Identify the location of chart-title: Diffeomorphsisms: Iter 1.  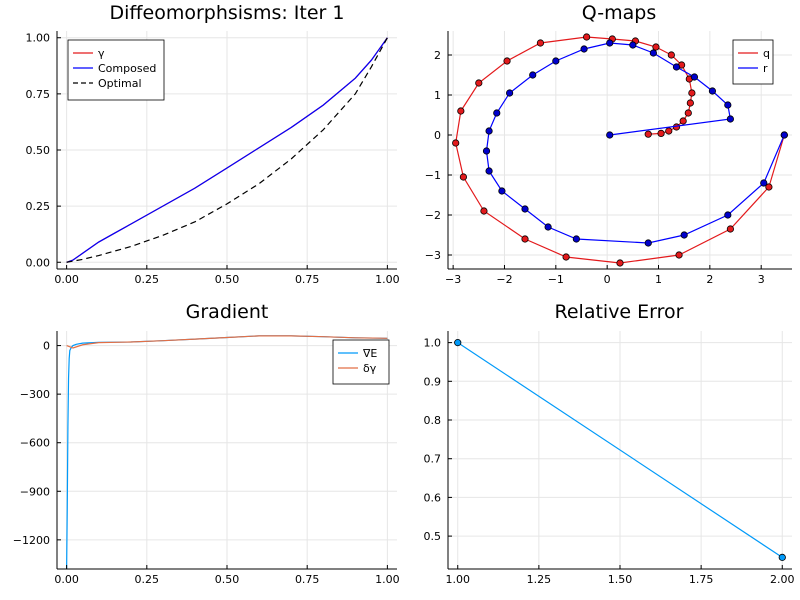
(227, 13).